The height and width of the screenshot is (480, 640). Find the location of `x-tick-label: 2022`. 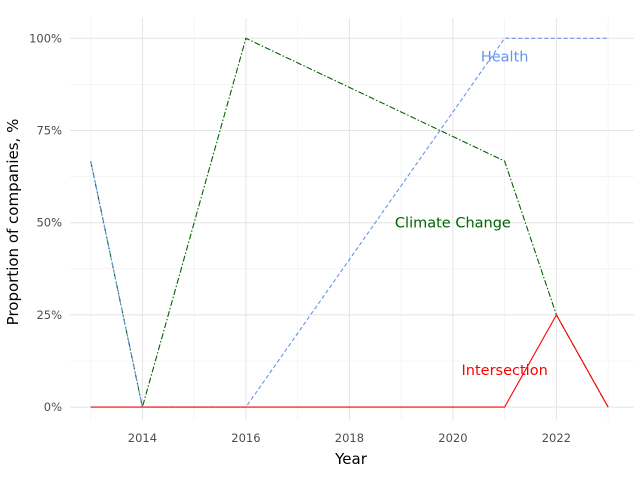

x-tick-label: 2022 is located at coordinates (556, 438).